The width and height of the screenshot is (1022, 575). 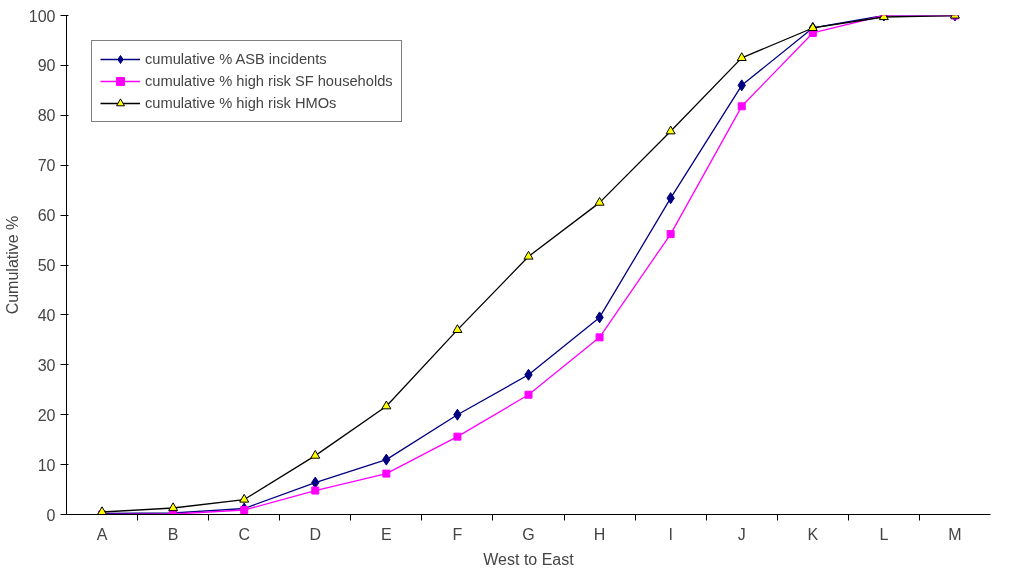 What do you see at coordinates (269, 81) in the screenshot?
I see `legend-label: cumulative % high risk SF households` at bounding box center [269, 81].